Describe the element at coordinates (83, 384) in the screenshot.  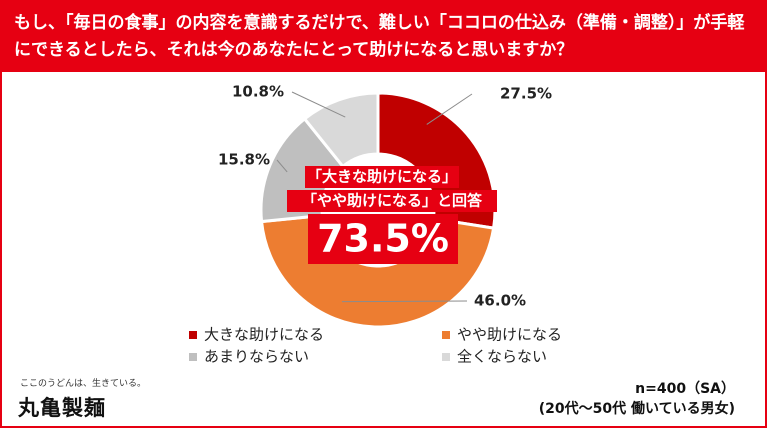
I see `brand-tagline: ここのうどんは、生きている。` at that location.